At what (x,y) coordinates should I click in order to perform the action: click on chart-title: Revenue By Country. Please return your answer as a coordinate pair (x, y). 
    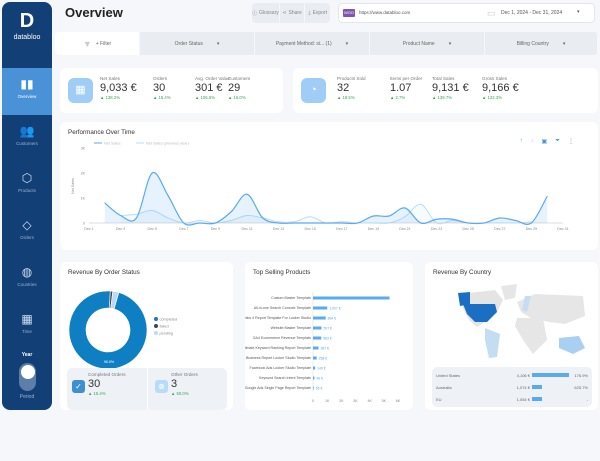
    Looking at the image, I should click on (462, 272).